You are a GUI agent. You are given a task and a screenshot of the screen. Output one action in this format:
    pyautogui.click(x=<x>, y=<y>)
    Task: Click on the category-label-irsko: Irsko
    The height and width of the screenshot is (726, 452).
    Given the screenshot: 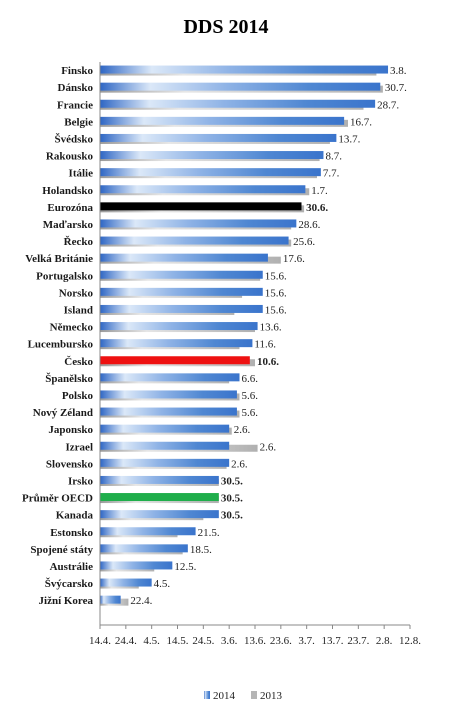 What is the action you would take?
    pyautogui.click(x=81, y=481)
    